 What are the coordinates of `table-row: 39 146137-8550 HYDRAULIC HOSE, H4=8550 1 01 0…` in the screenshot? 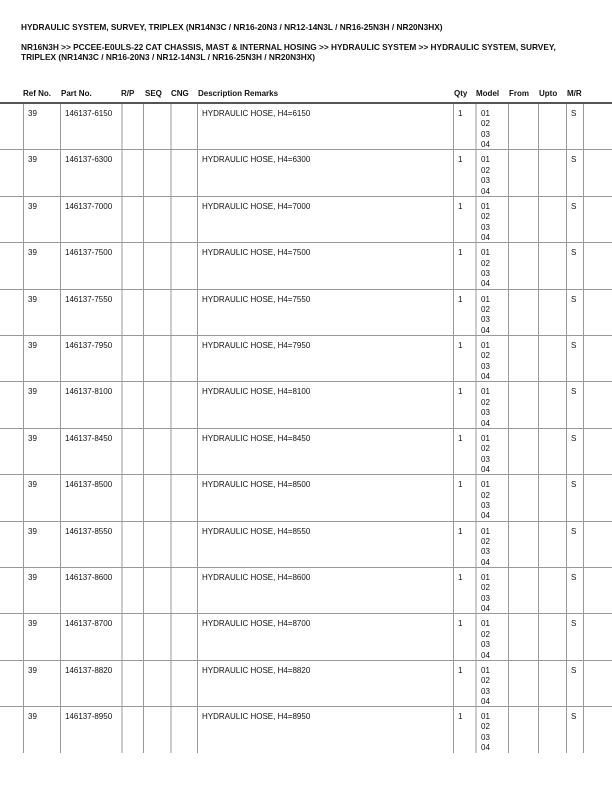 It's located at (306, 544).